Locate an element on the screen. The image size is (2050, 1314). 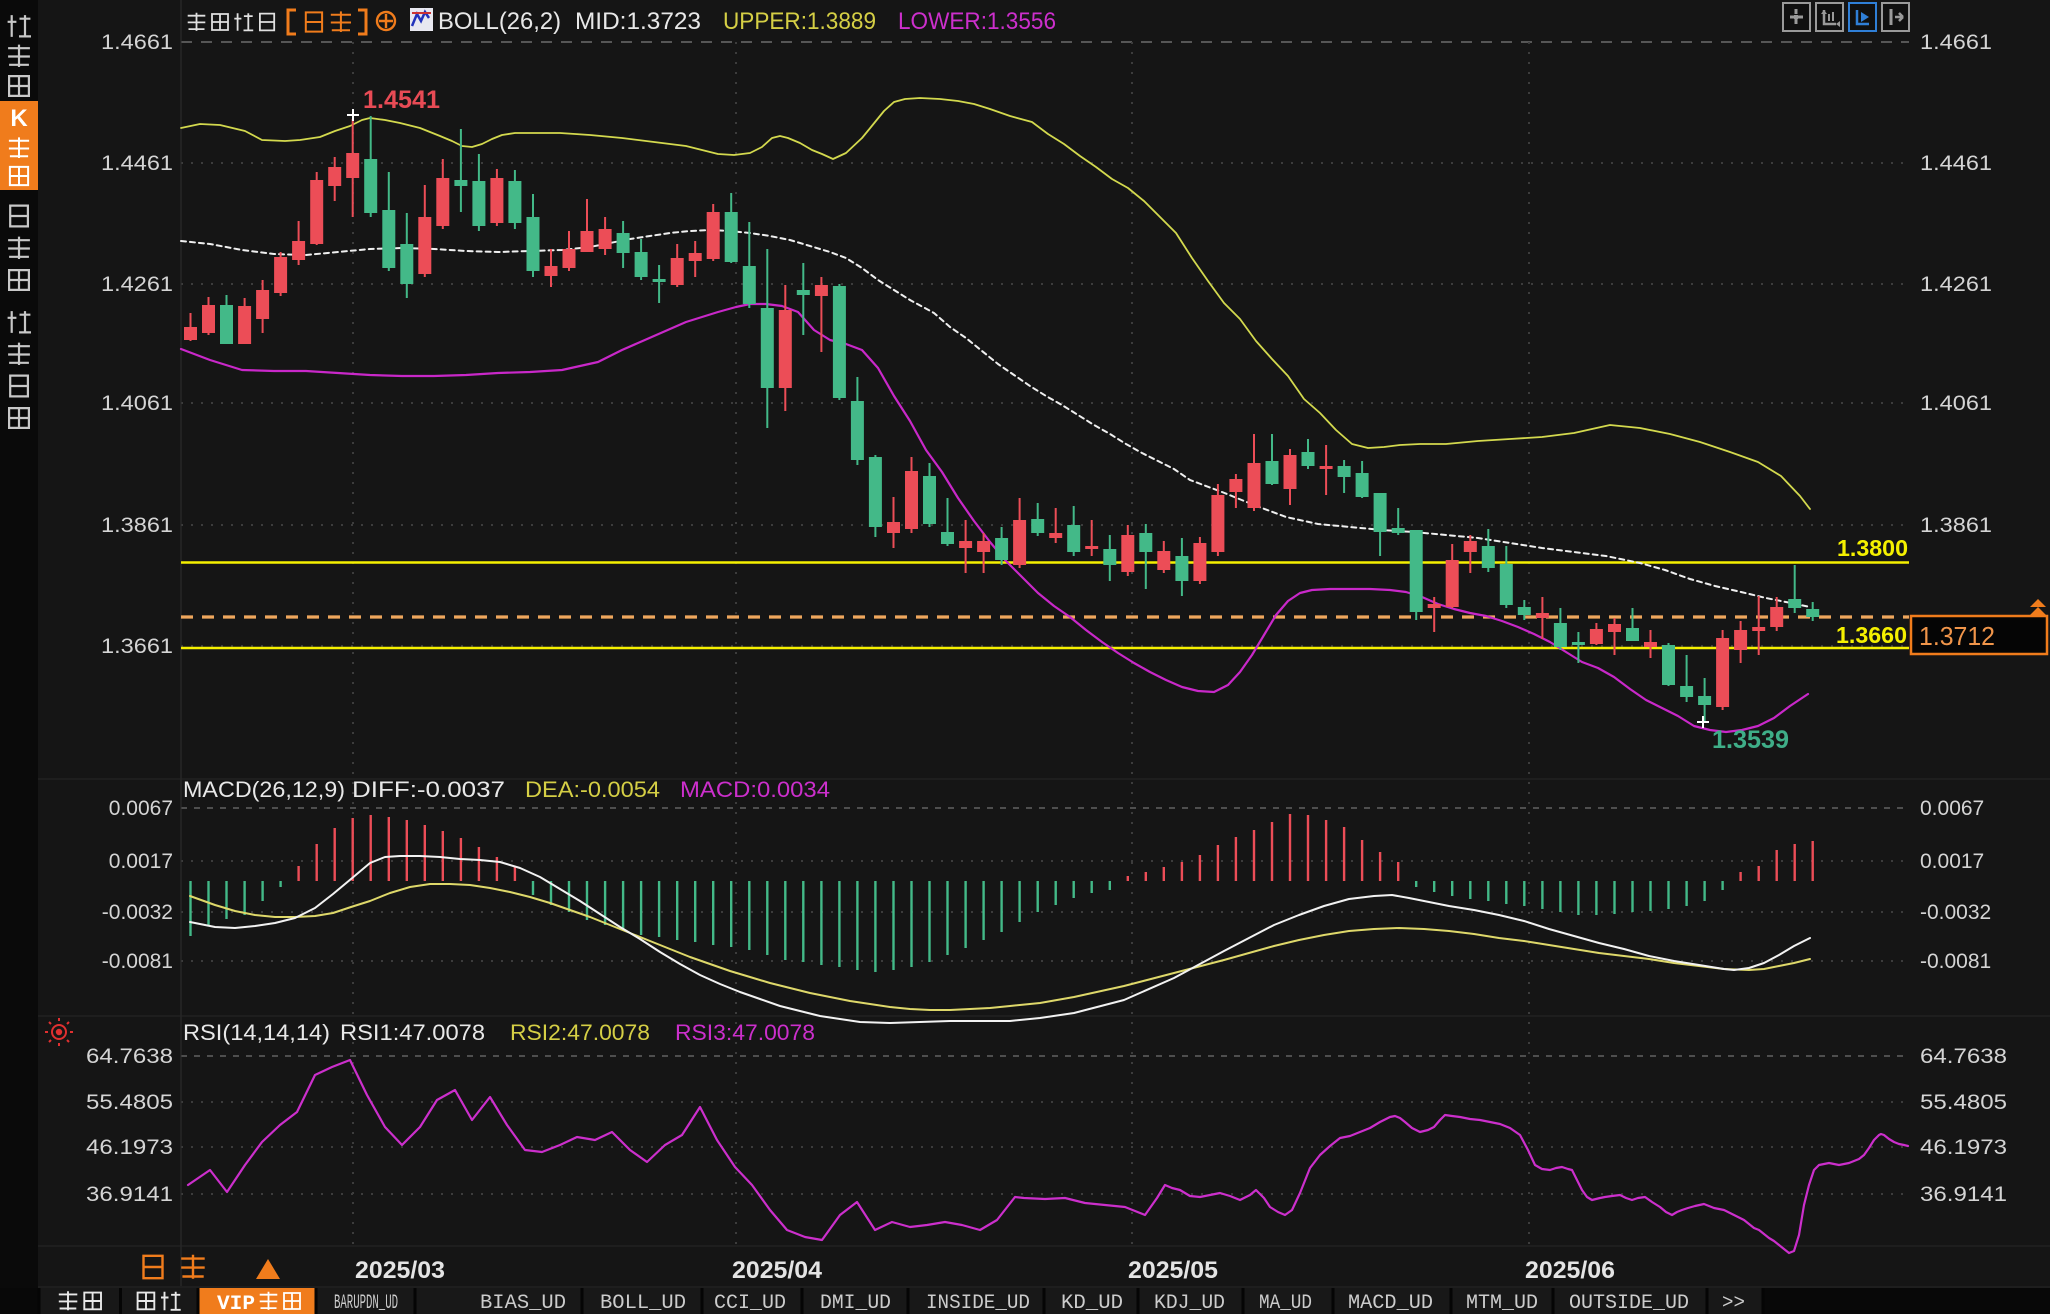
svg-text: RSI1:47.0078 is located at coordinates (412, 1032).